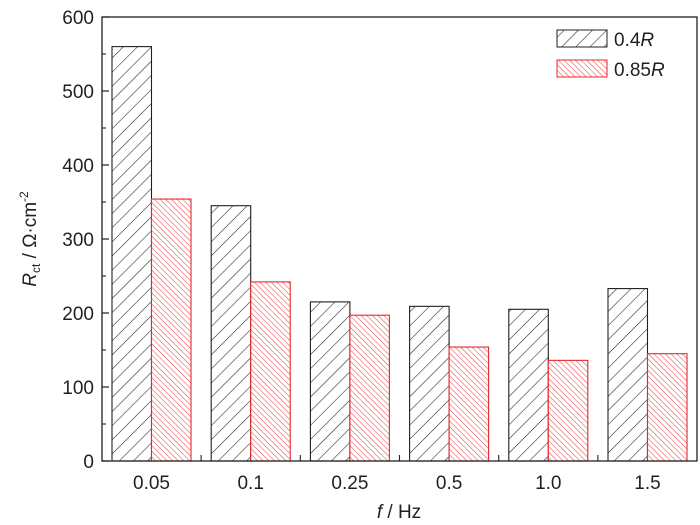  Describe the element at coordinates (171, 330) in the screenshot. I see `bar-0.85R-0.05` at that location.